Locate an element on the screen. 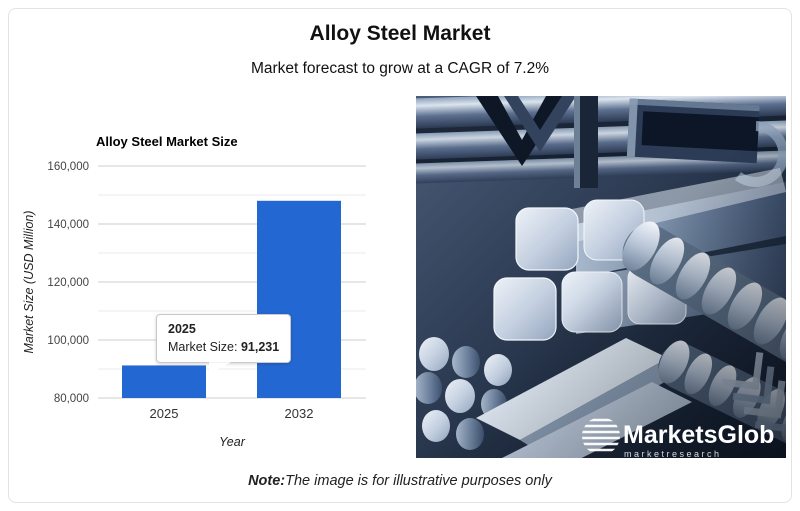 This screenshot has width=800, height=511. y-tick-label: 120,000 is located at coordinates (68, 283).